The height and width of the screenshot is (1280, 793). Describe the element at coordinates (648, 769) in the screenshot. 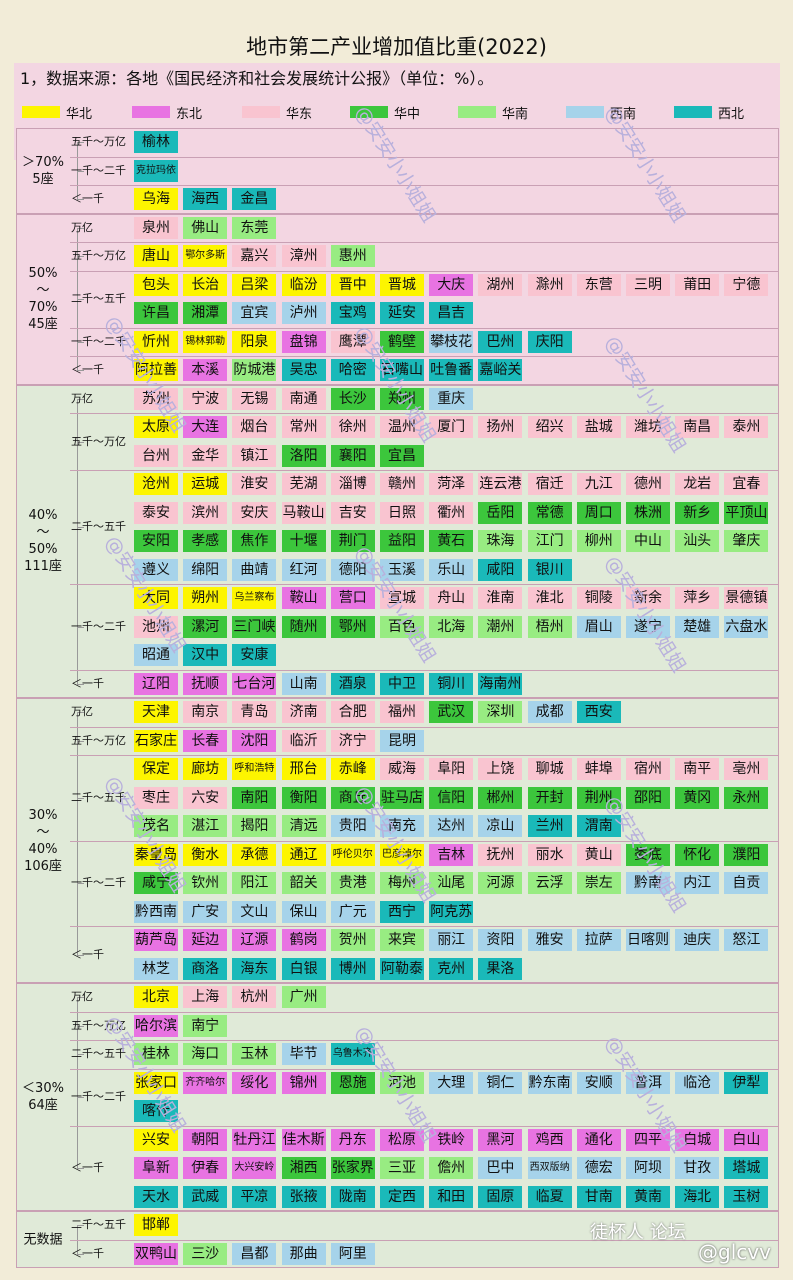

I see `city-cell: 宿州` at that location.